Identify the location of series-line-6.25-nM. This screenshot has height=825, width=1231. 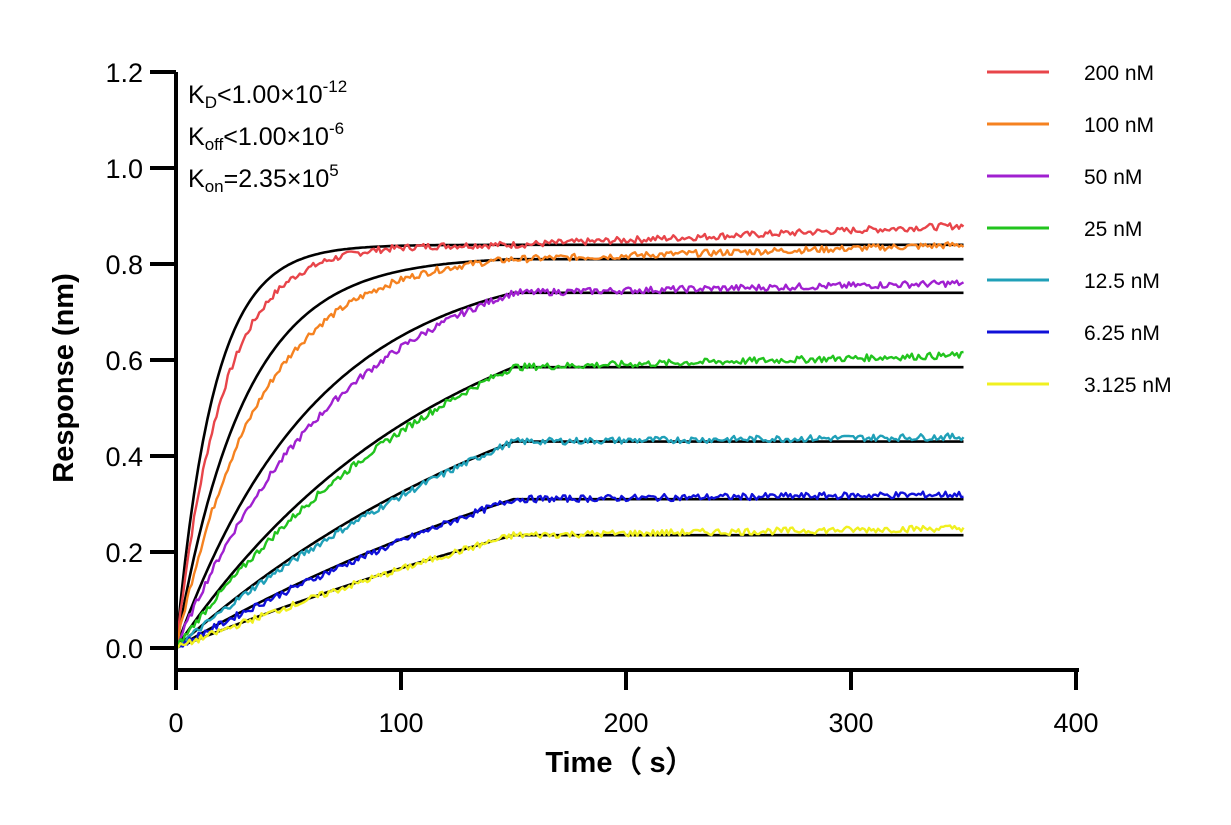
(569, 569).